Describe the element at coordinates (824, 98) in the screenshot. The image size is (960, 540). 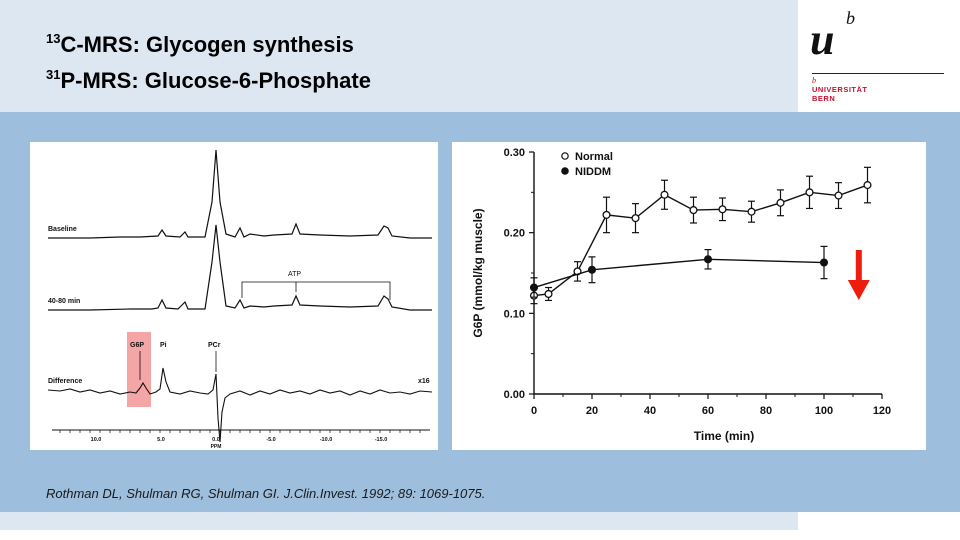
I see `logo-line-2: BERN` at that location.